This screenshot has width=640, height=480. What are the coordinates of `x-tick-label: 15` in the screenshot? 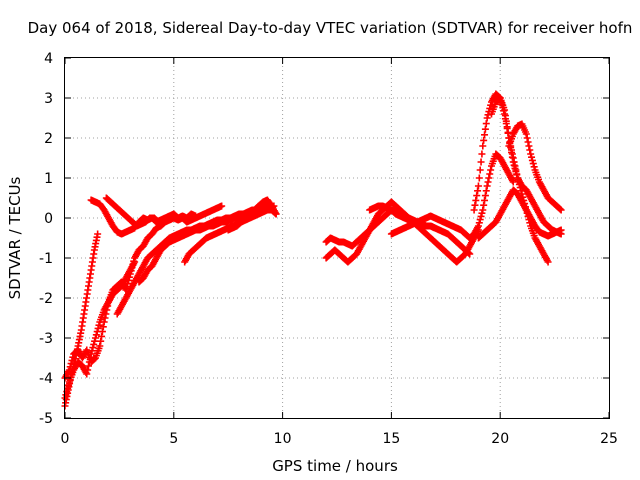 It's located at (391, 439).